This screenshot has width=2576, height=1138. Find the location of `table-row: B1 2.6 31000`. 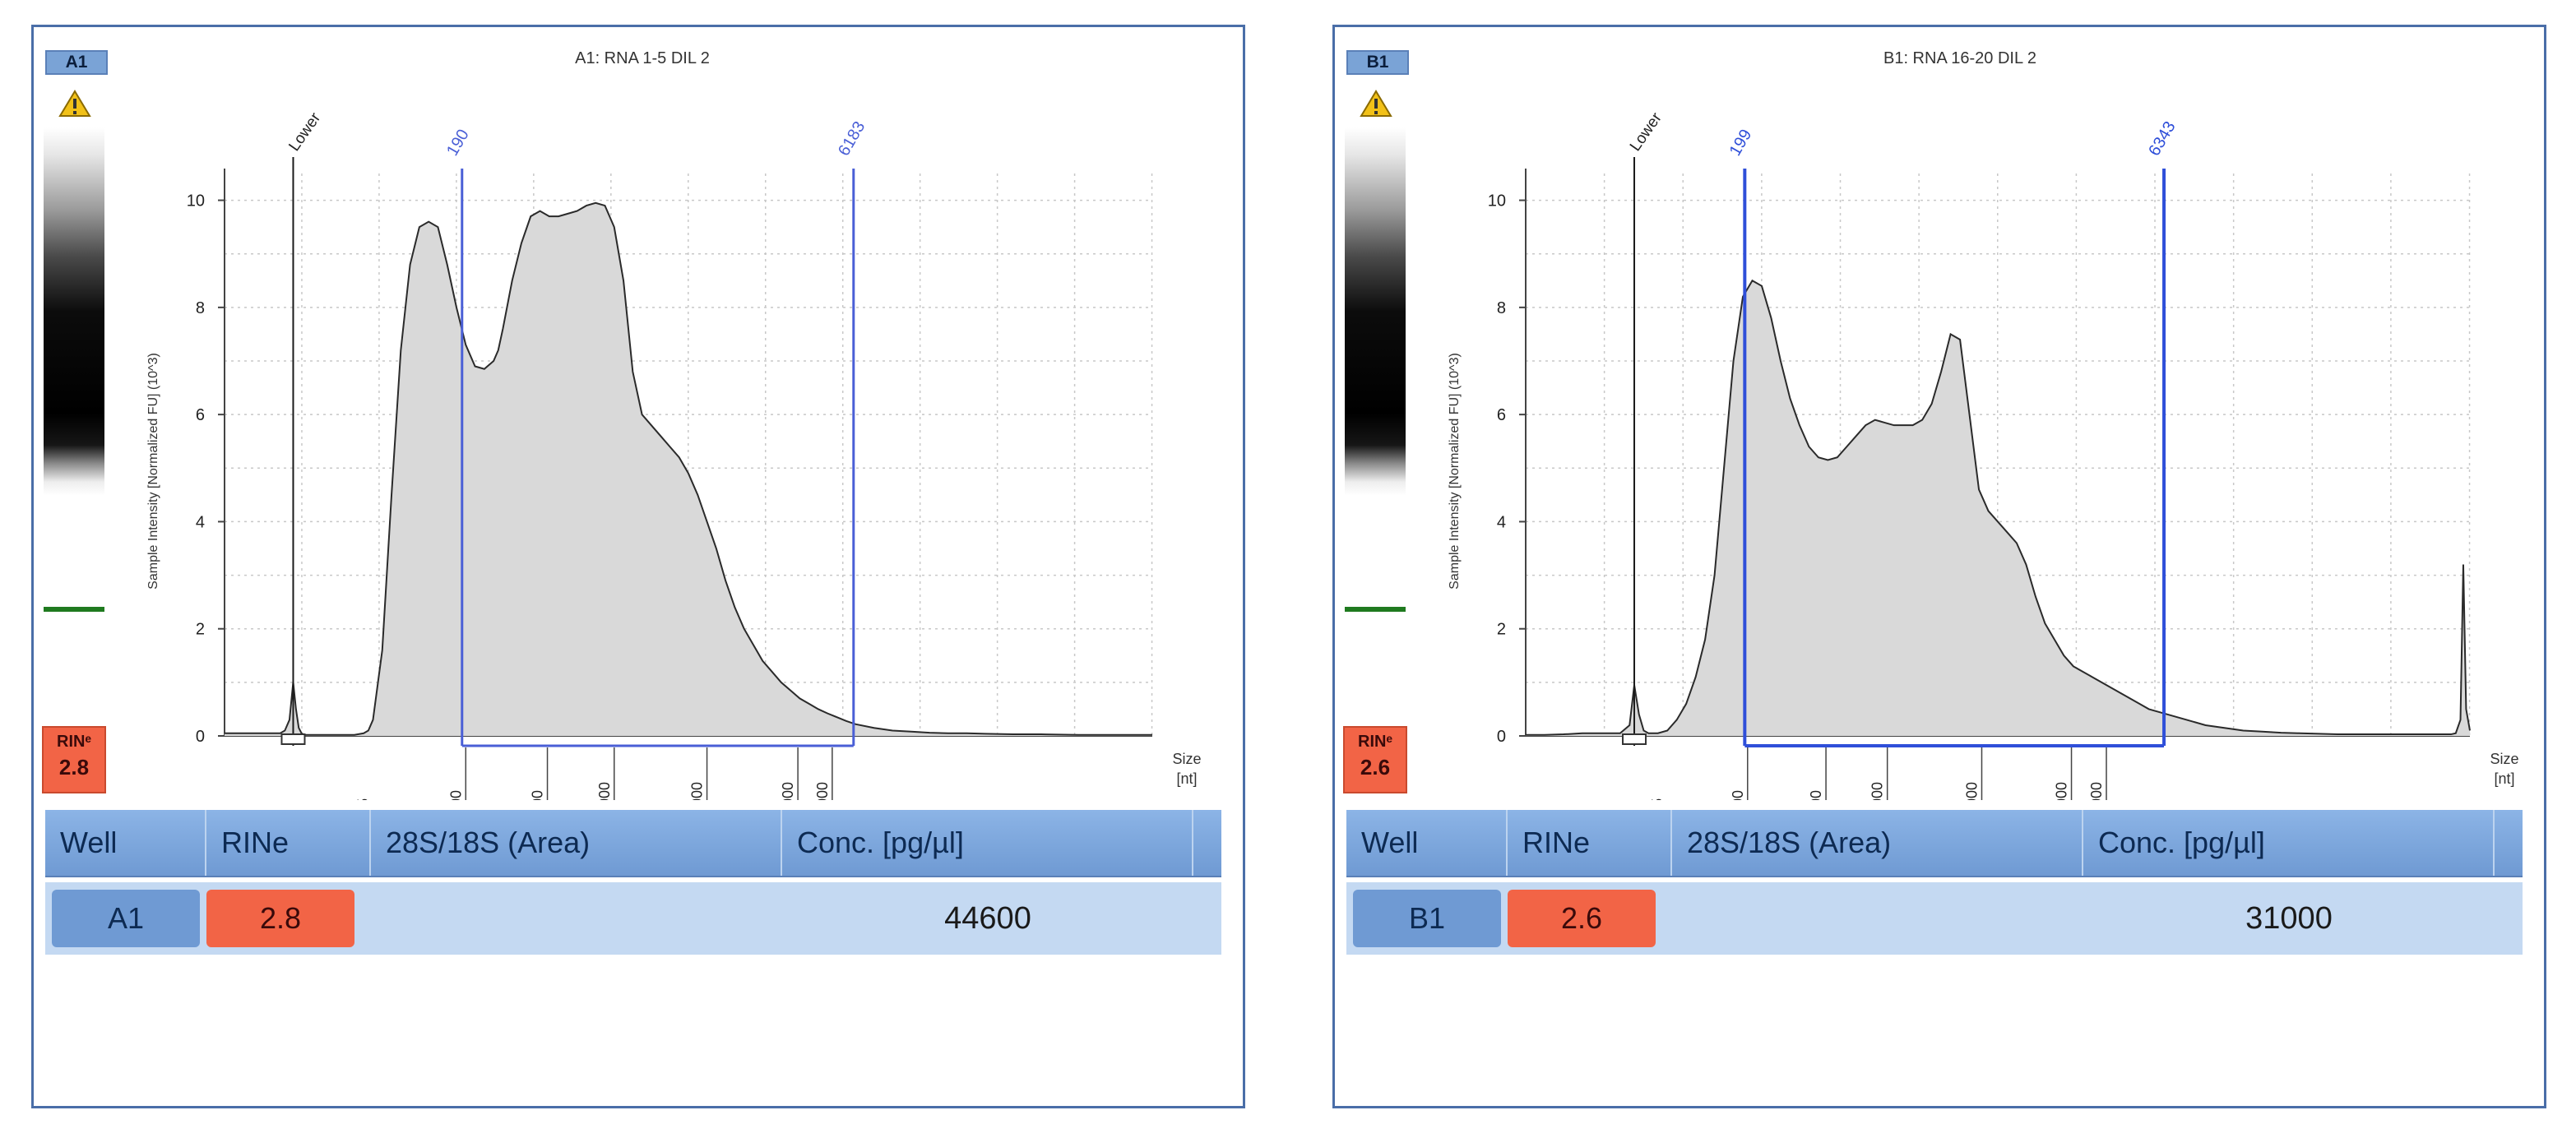

table-row: B1 2.6 31000 is located at coordinates (1935, 919).